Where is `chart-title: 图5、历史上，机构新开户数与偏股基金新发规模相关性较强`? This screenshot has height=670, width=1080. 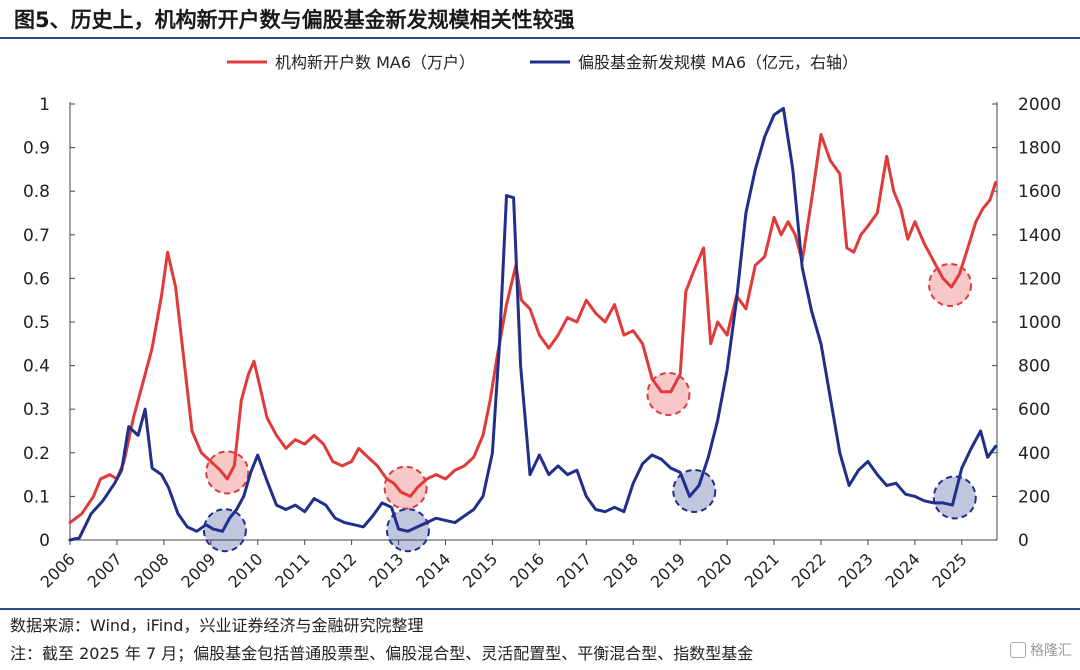
chart-title: 图5、历史上，机构新开户数与偏股基金新发规模相关性较强 is located at coordinates (294, 20).